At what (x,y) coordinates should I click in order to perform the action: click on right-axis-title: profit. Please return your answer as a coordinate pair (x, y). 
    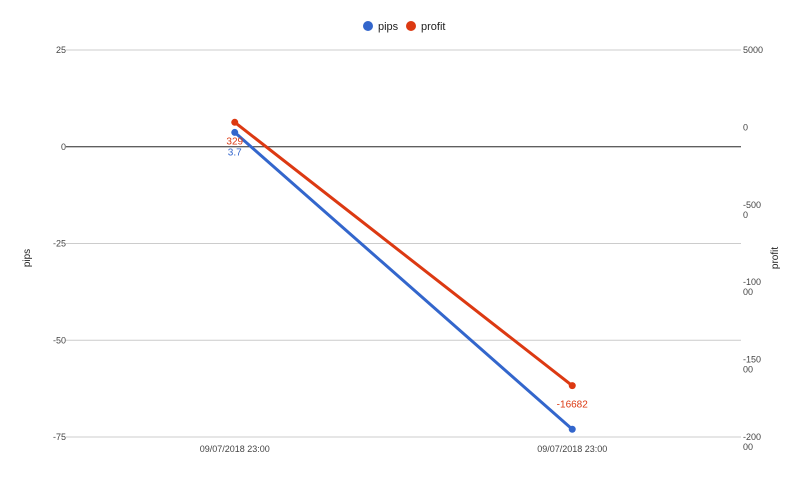
    Looking at the image, I should click on (775, 258).